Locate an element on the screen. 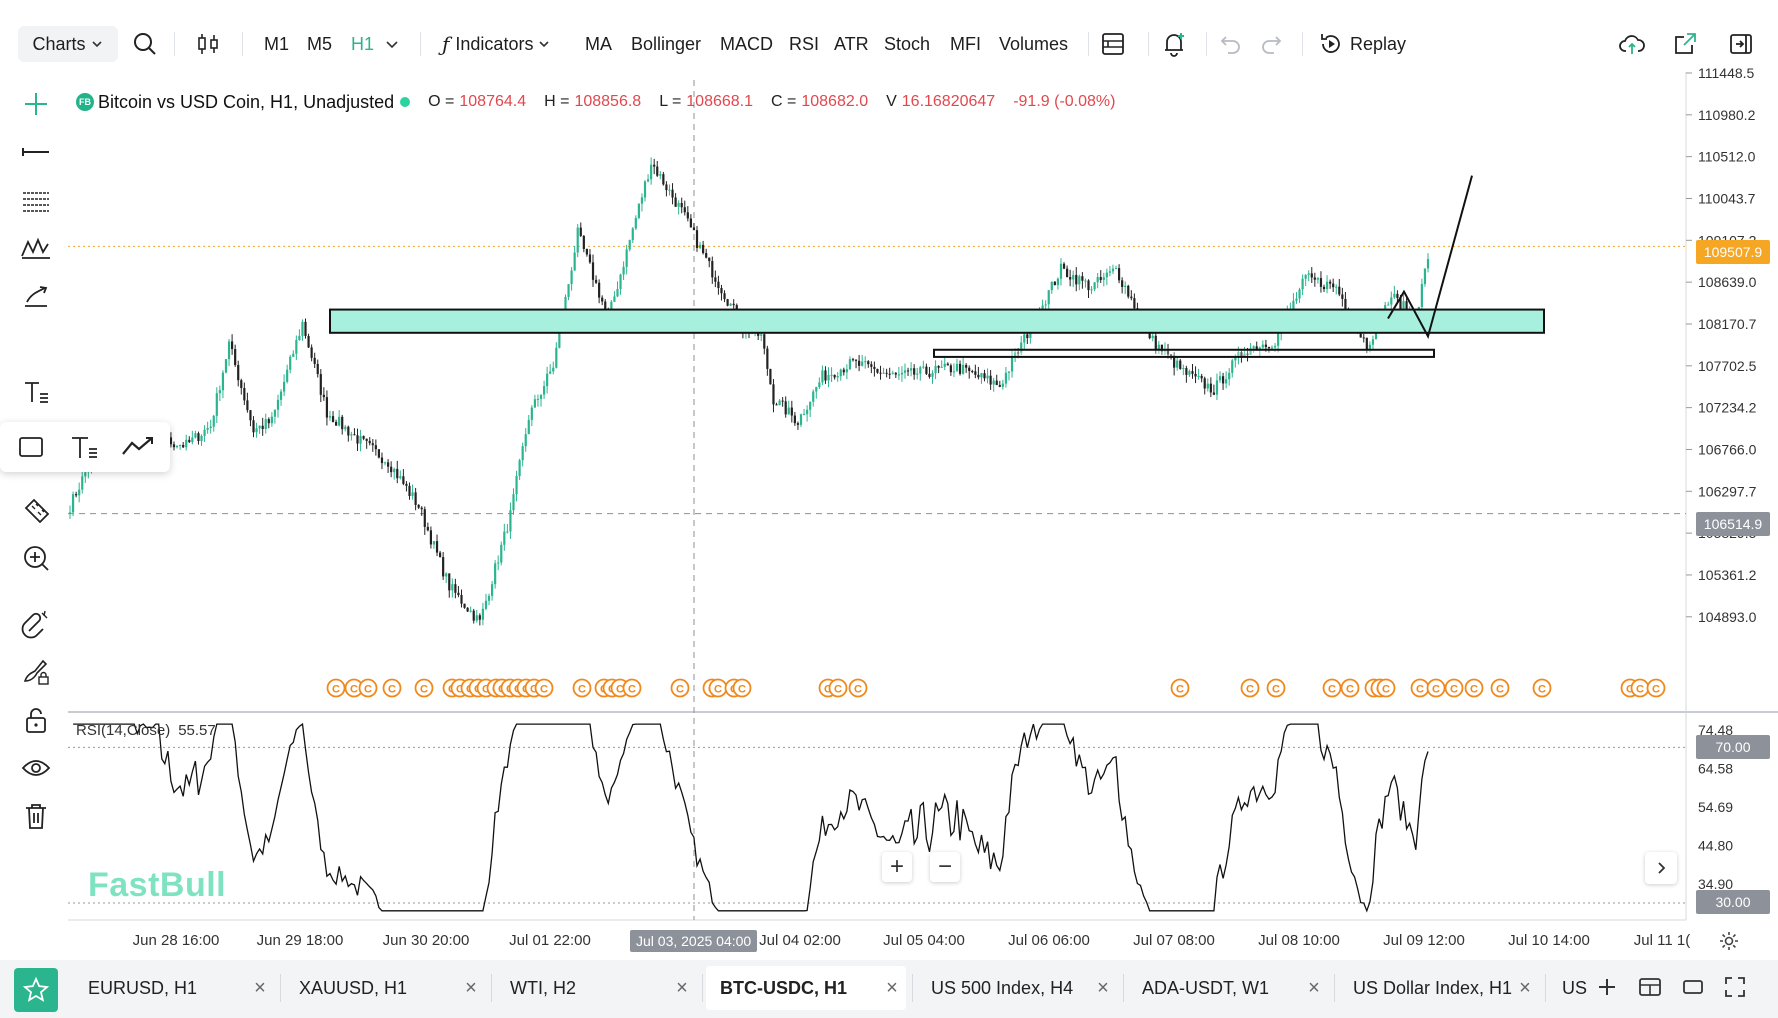 The image size is (1778, 1018). path-tool is located at coordinates (138, 449).